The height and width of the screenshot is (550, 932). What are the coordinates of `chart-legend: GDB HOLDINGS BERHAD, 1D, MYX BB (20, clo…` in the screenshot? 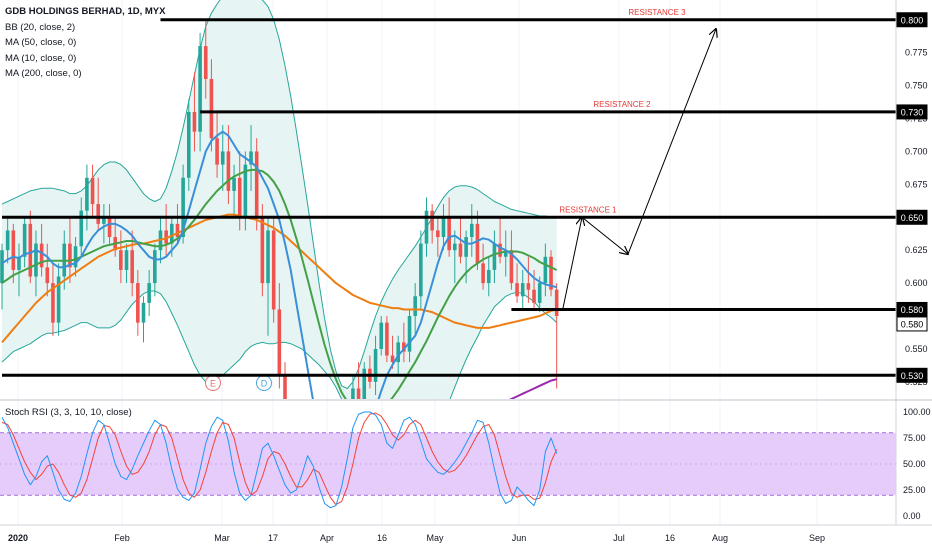 It's located at (85, 43).